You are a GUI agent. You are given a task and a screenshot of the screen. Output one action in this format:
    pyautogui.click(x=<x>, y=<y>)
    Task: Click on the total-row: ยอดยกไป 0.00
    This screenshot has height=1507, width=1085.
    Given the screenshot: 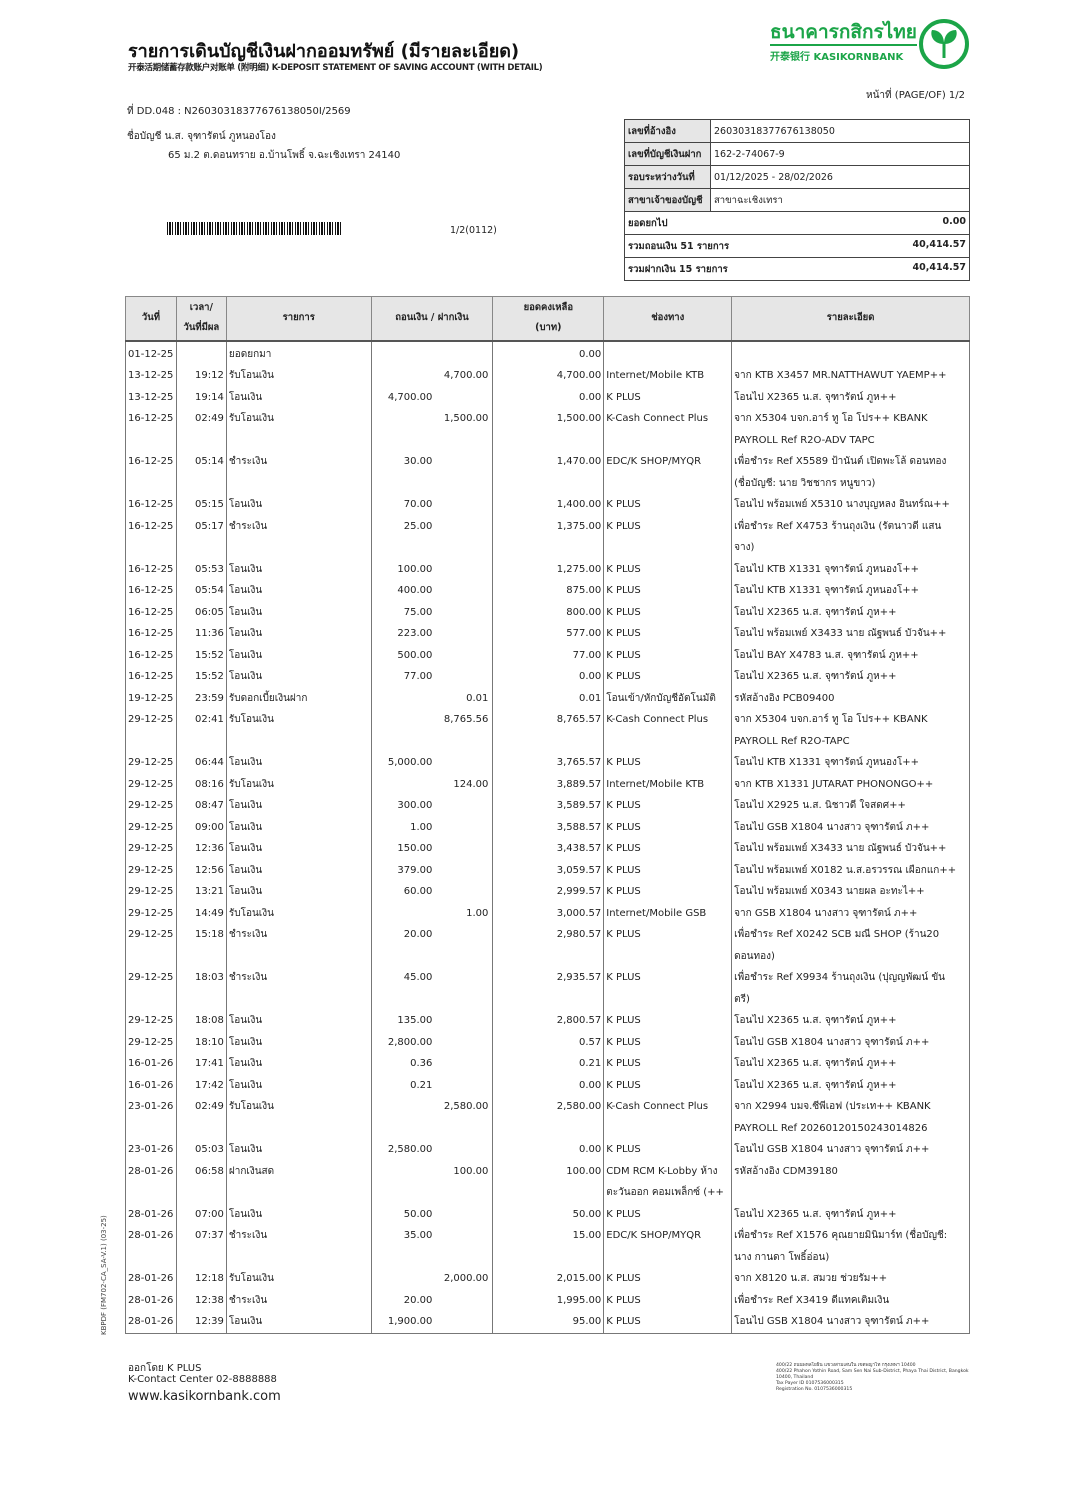 What is the action you would take?
    pyautogui.click(x=797, y=223)
    